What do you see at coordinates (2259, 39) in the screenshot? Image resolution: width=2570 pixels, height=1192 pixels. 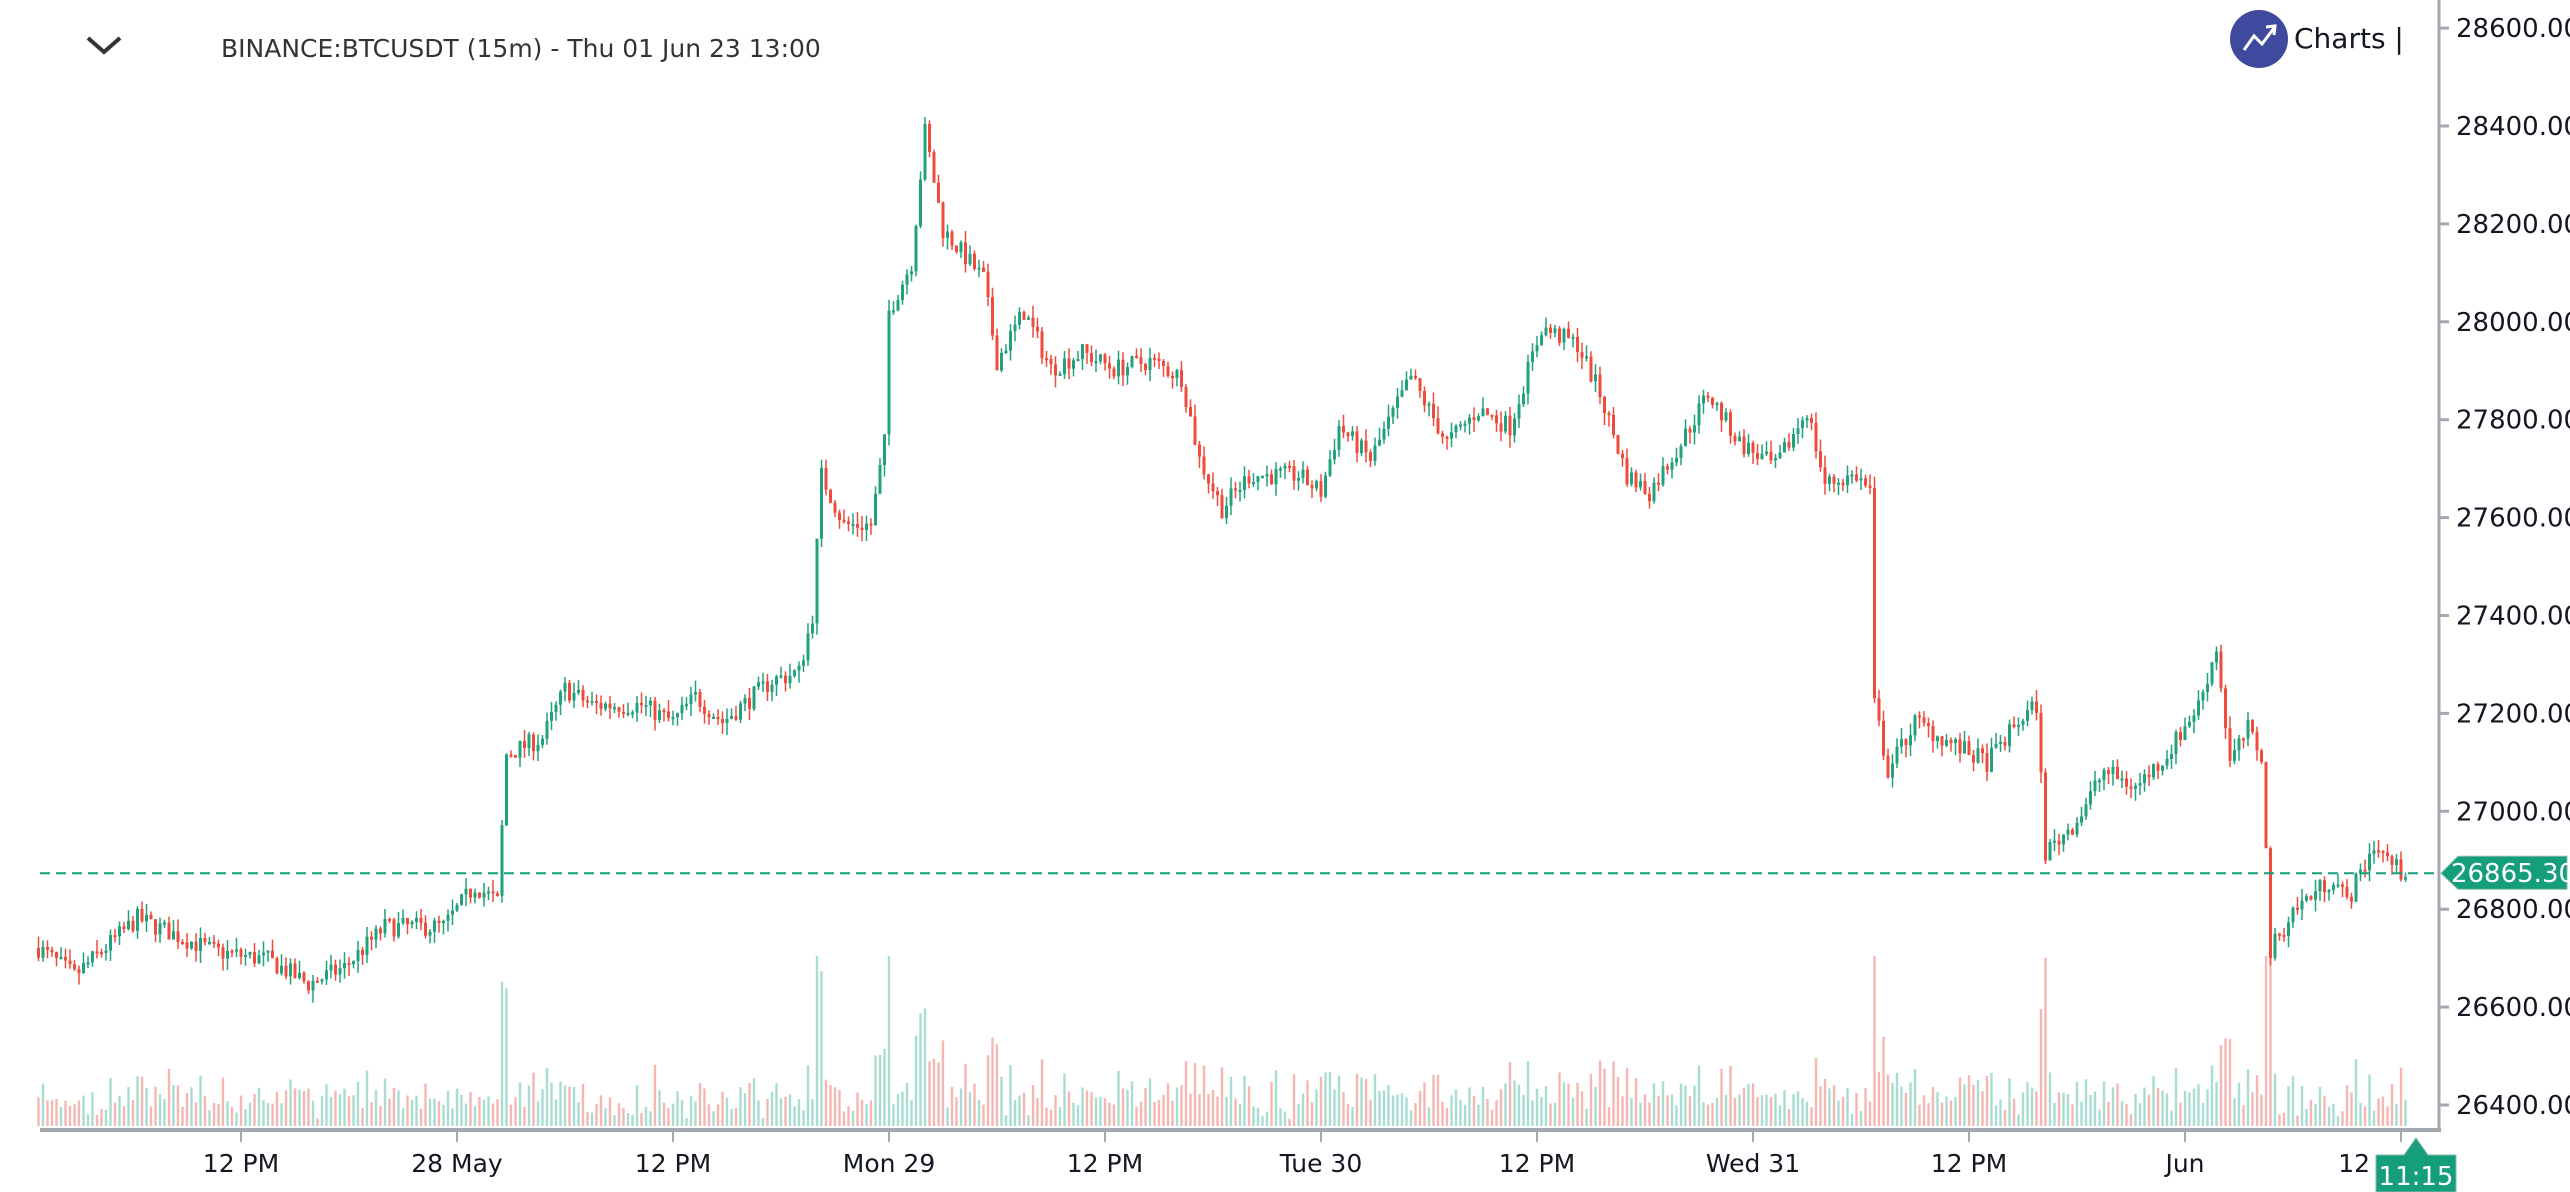 I see `charts-logo-icon` at bounding box center [2259, 39].